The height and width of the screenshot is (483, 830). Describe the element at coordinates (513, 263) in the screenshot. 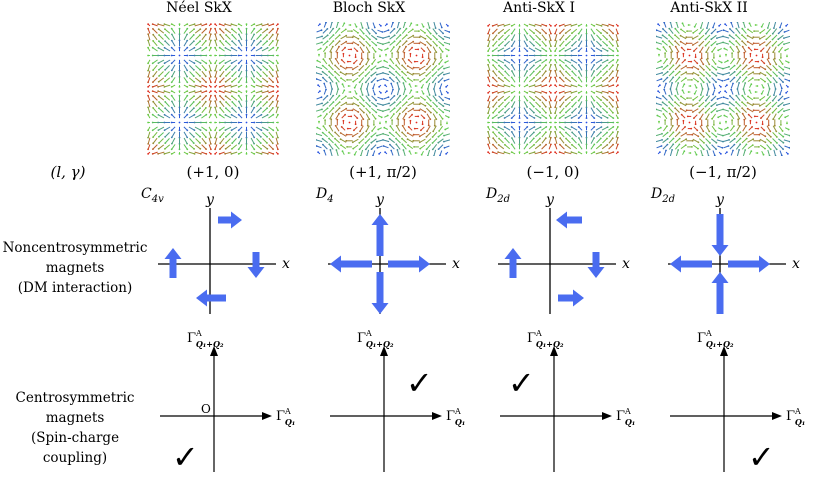

I see `dm-arrow-left` at that location.